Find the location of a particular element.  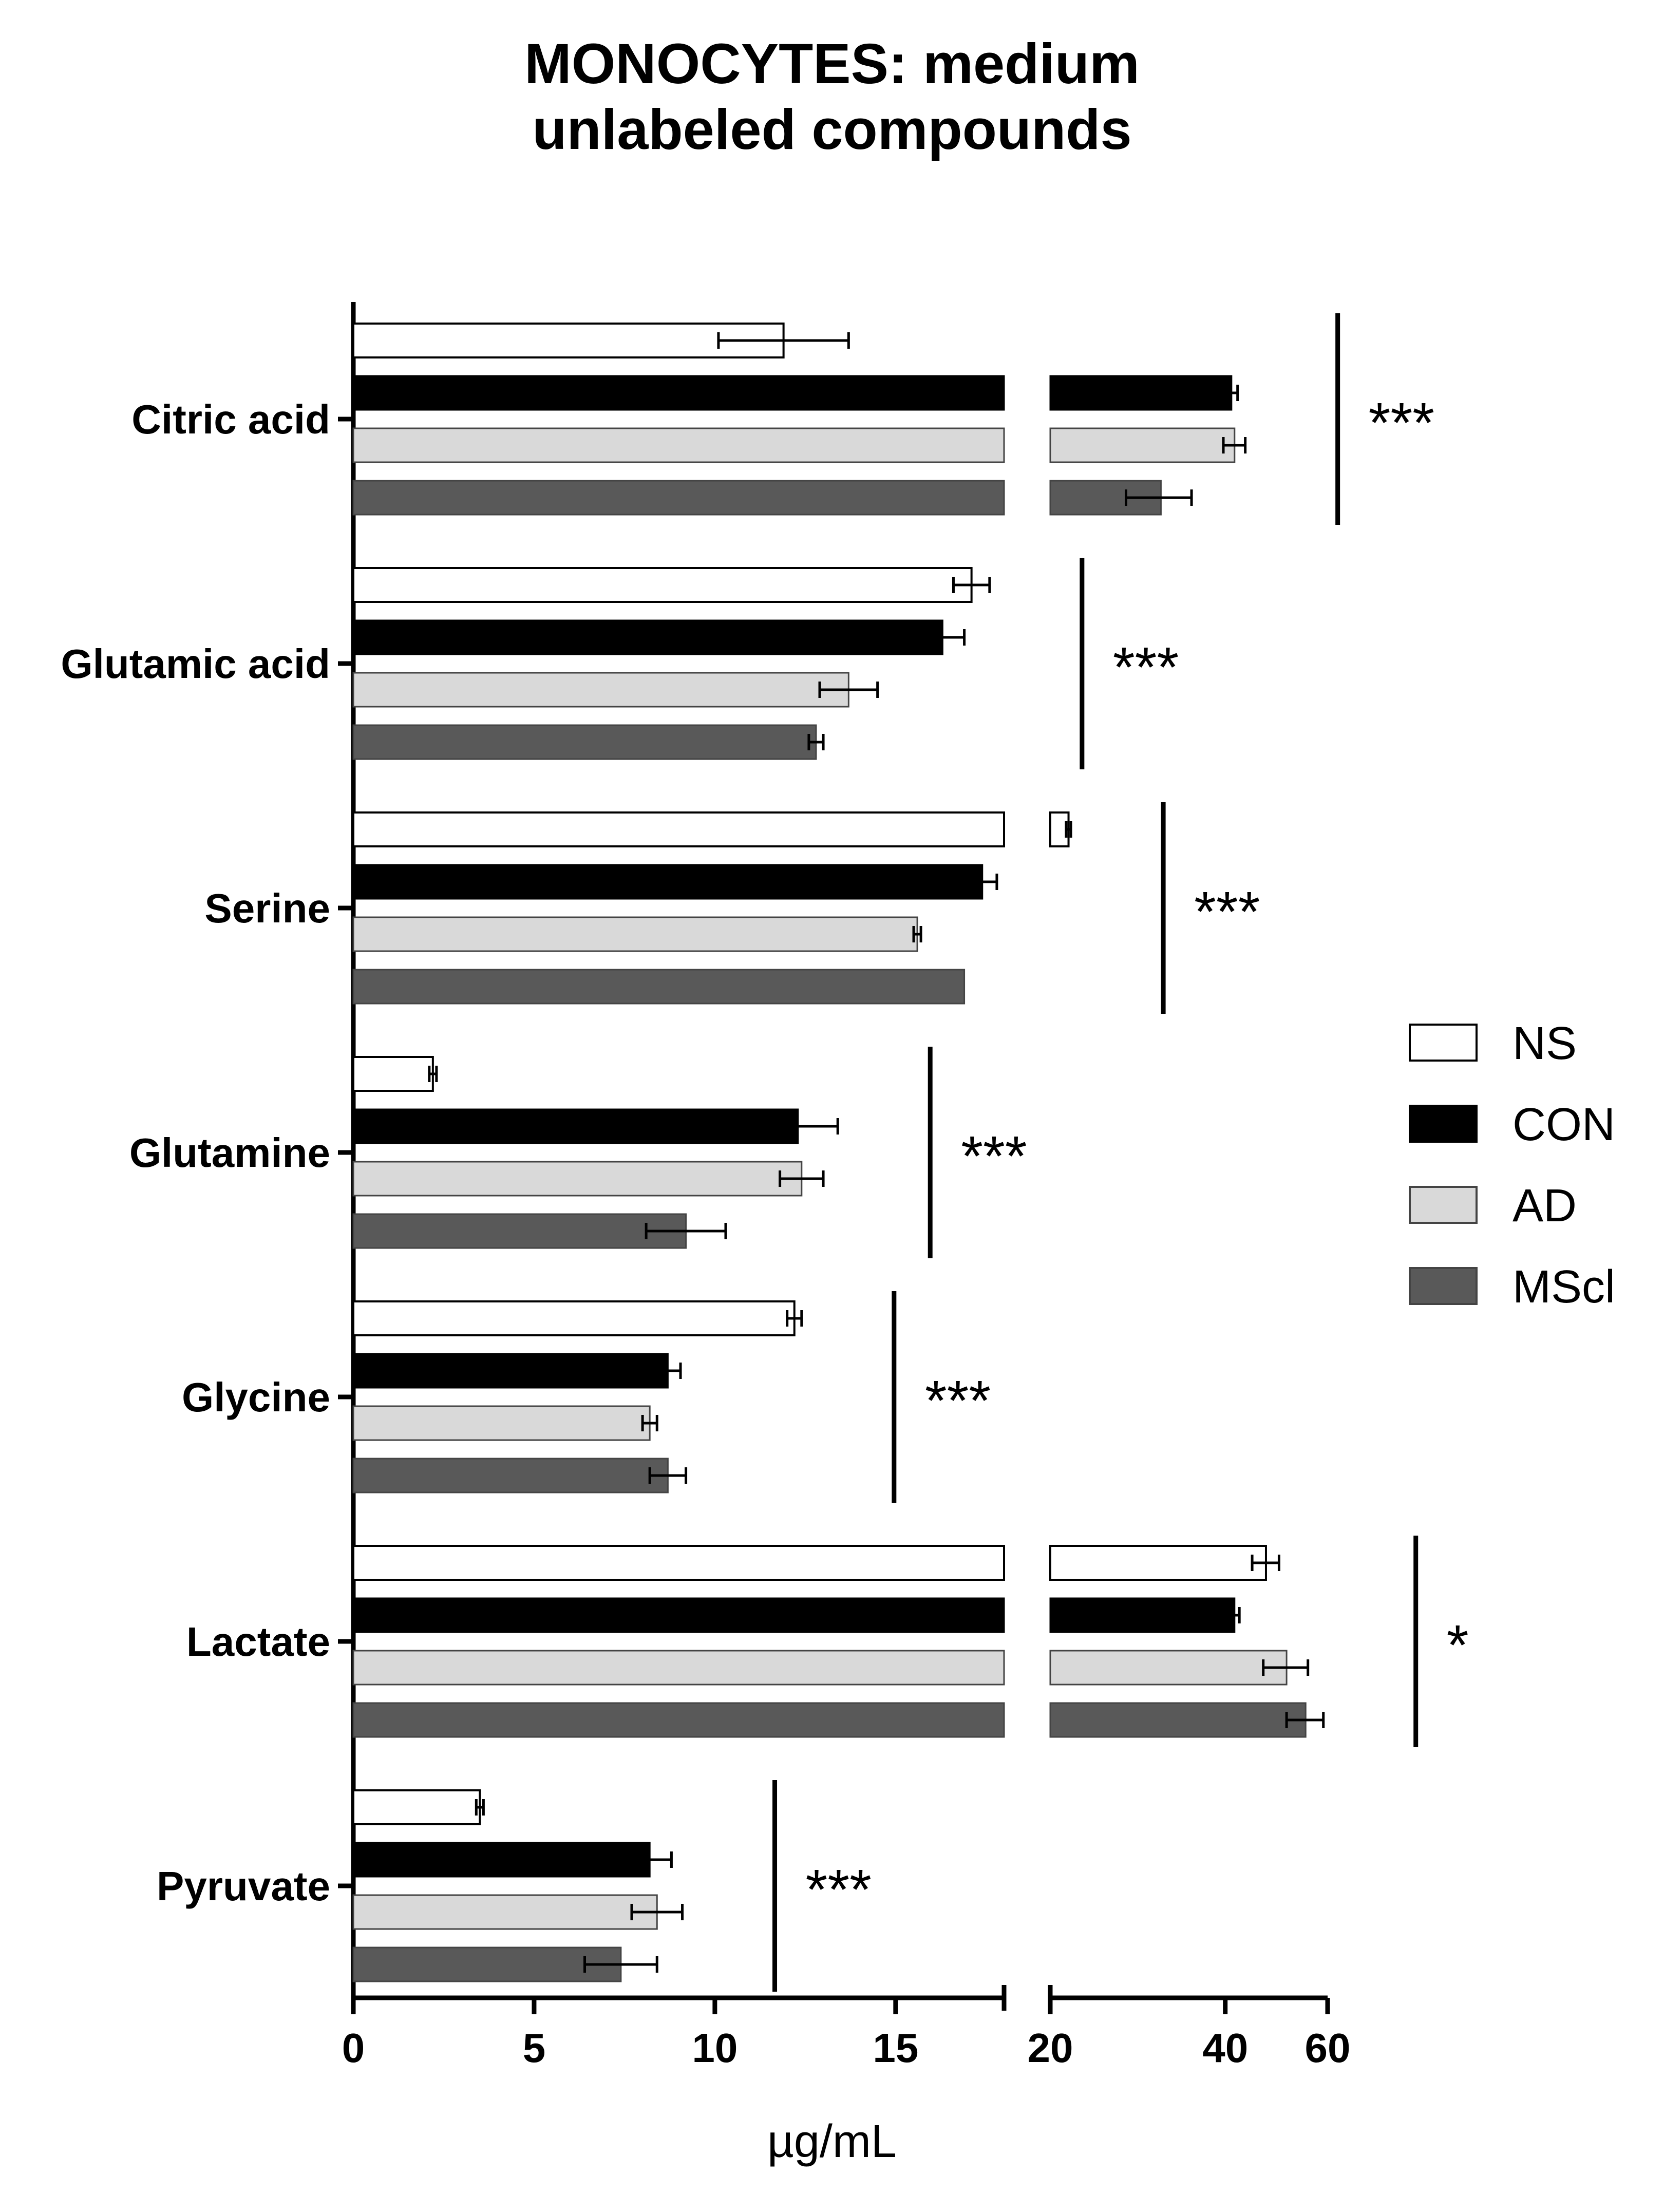

x-tick-label: 60 is located at coordinates (1328, 2048).